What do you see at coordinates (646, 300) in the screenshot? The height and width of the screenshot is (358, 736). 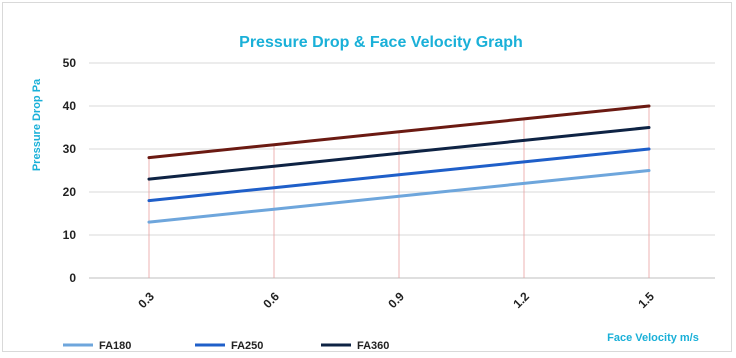 I see `x-tick-label: 1.5` at bounding box center [646, 300].